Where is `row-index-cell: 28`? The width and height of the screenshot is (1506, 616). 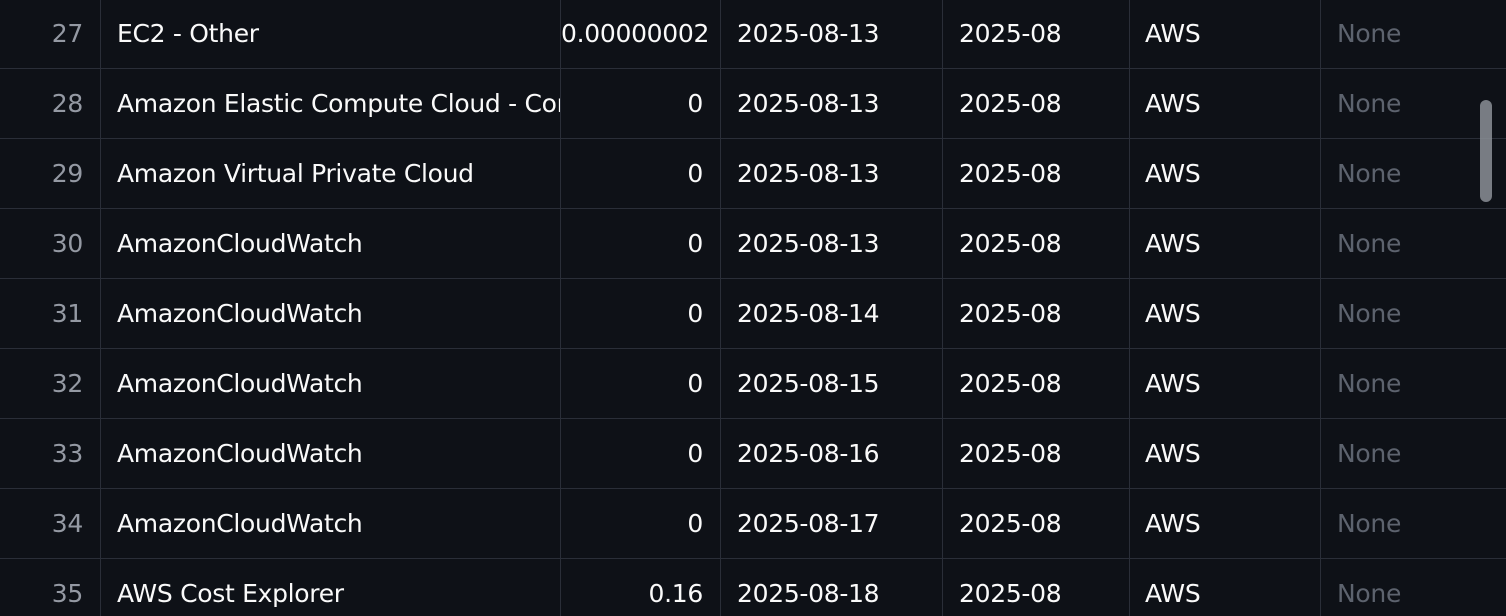
row-index-cell: 28 is located at coordinates (50, 103).